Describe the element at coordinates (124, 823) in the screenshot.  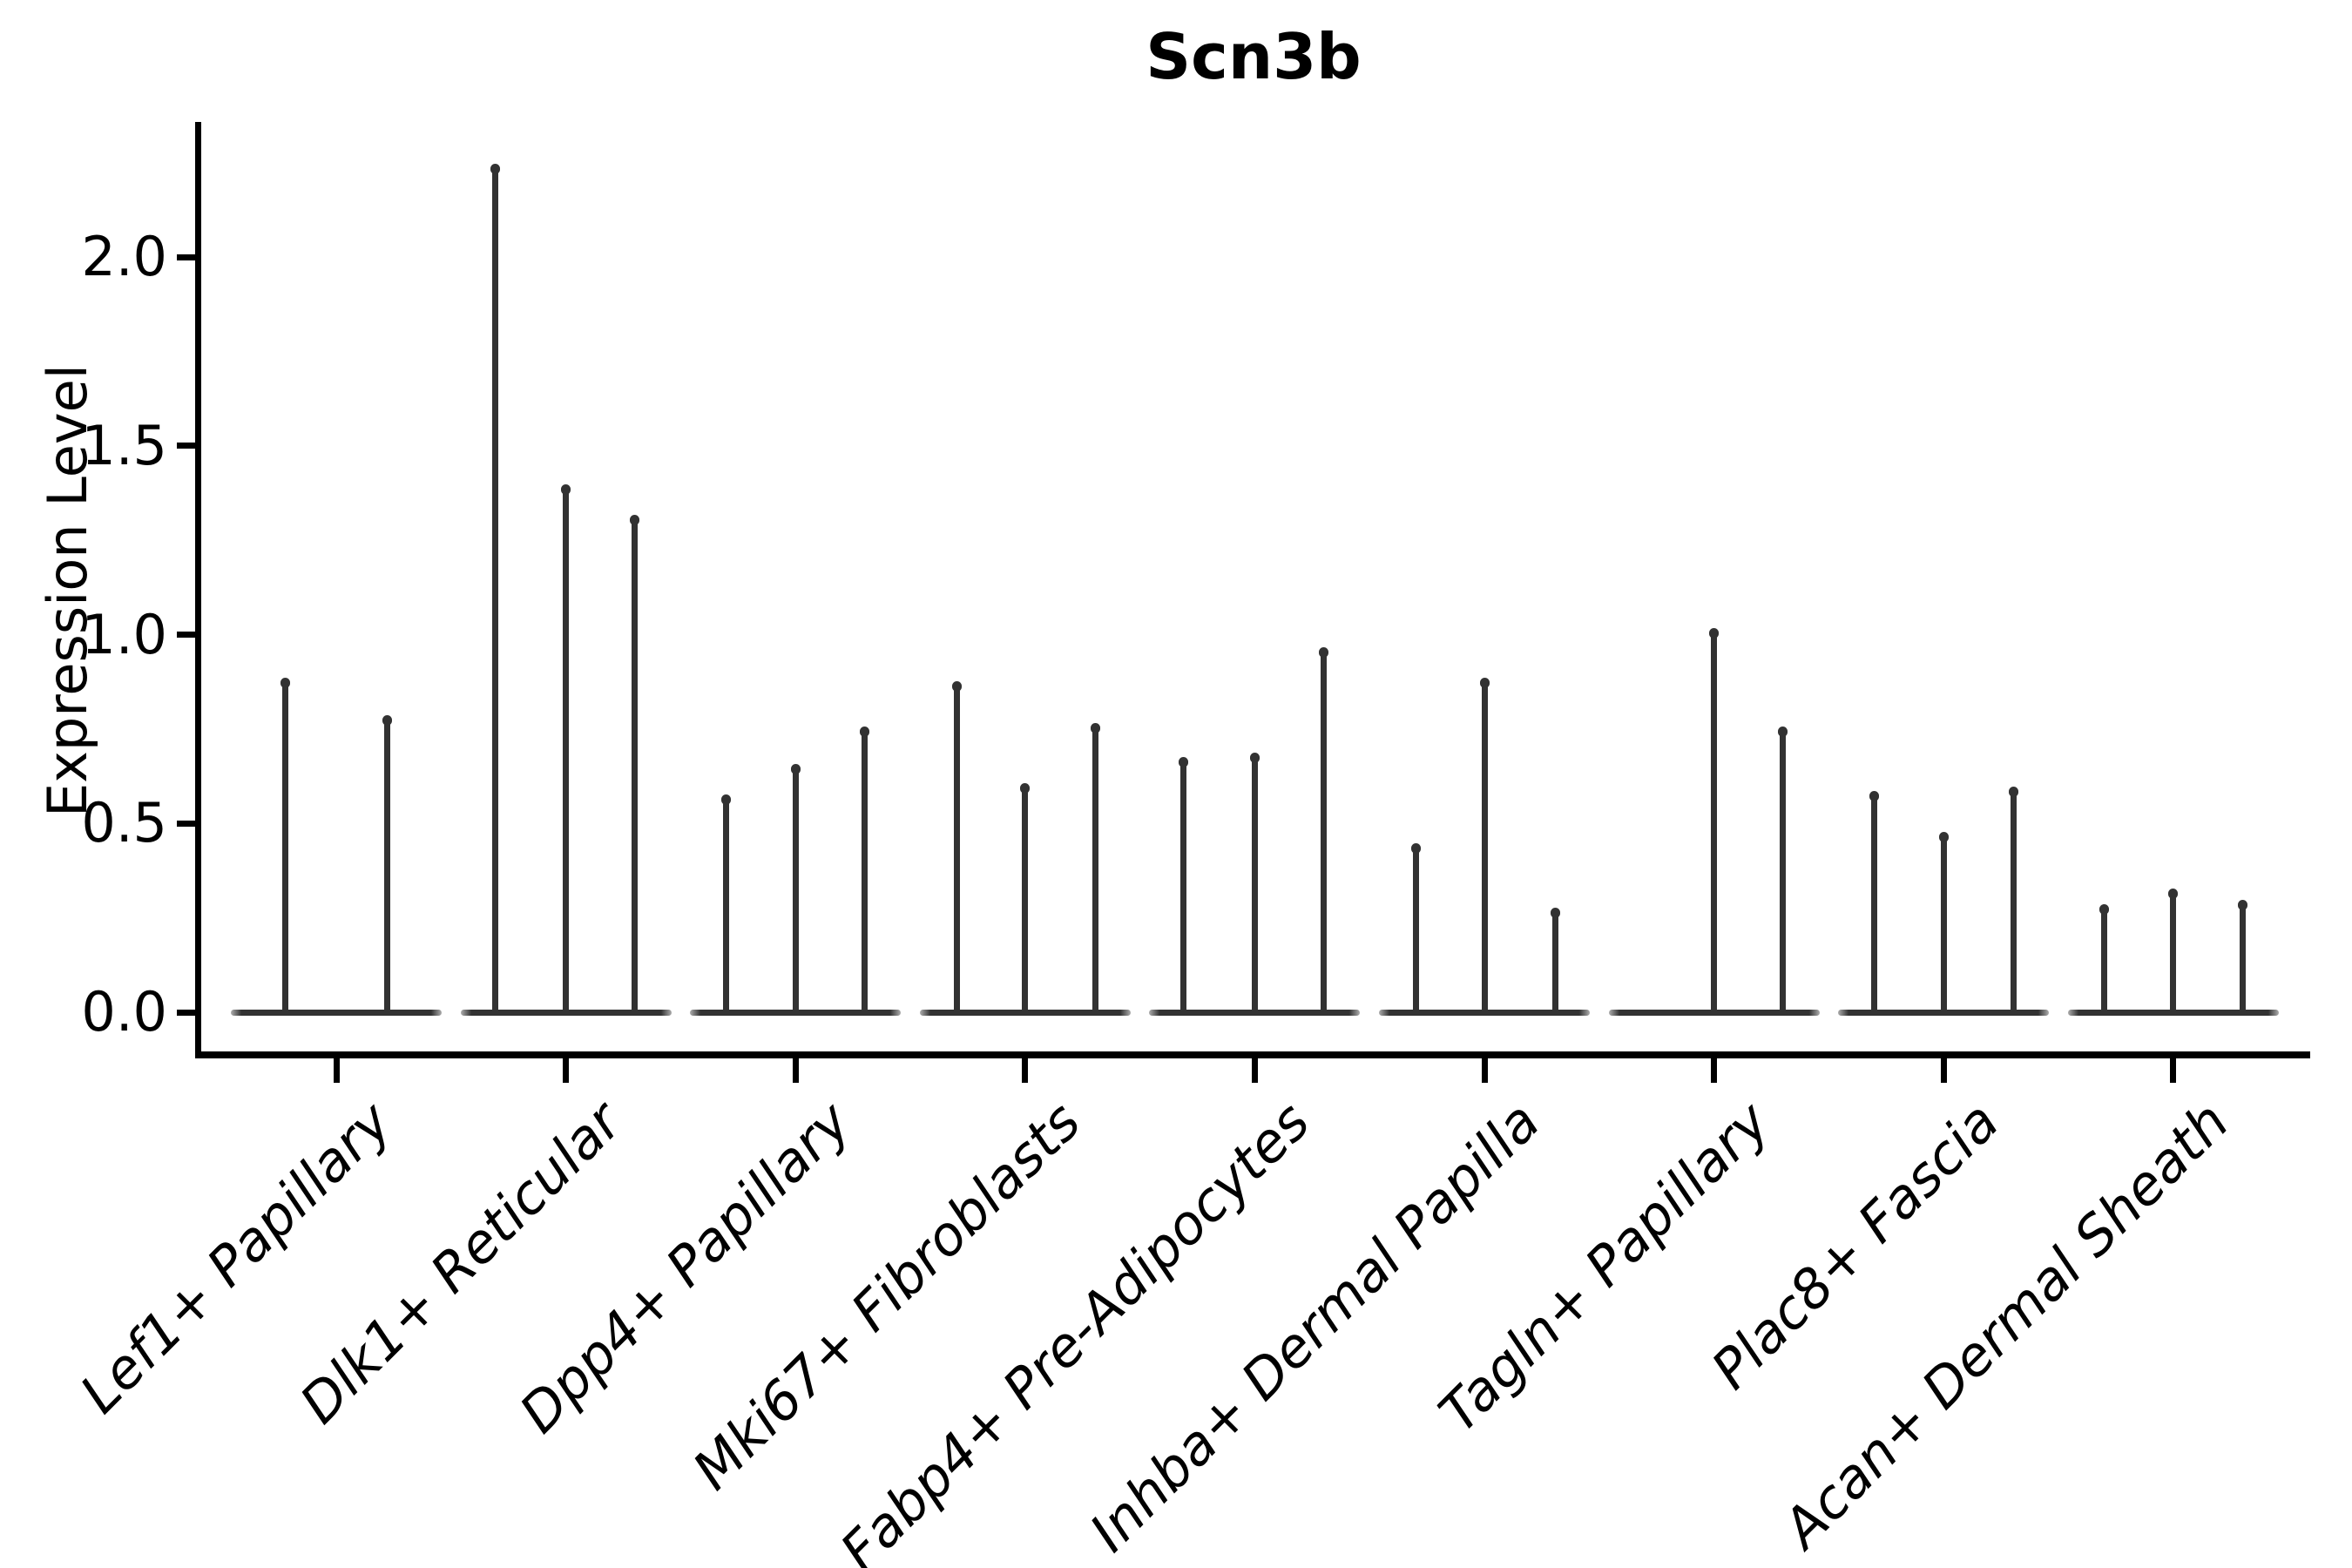
I see `y-tick-label: 0.5` at that location.